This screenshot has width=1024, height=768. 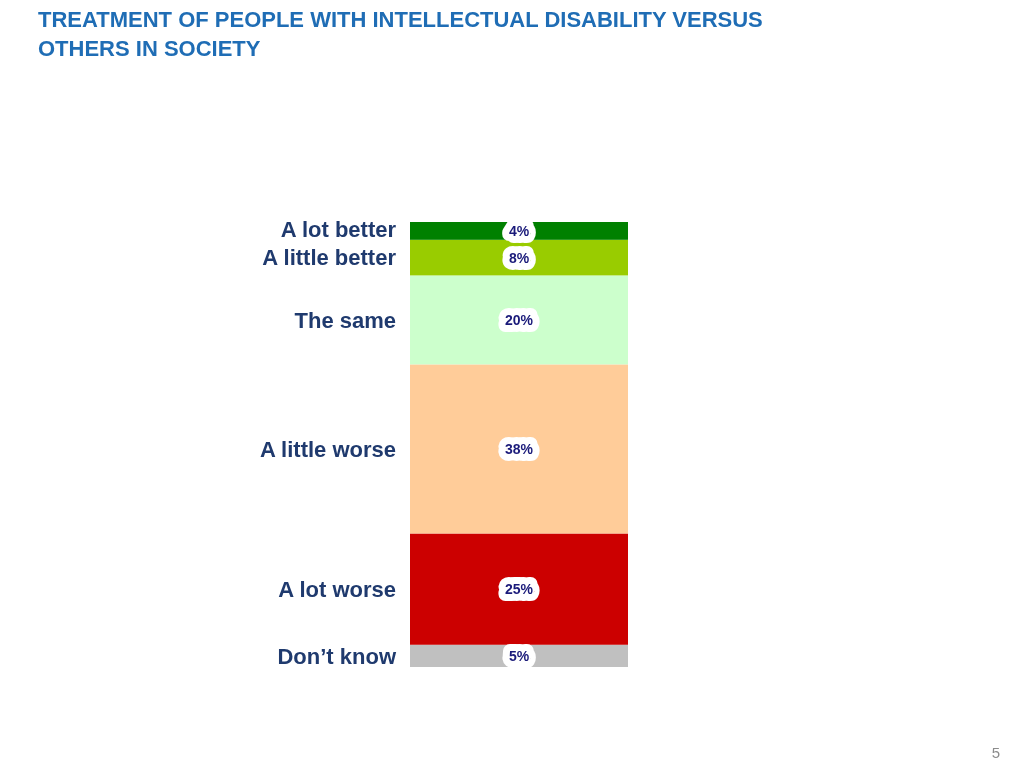 What do you see at coordinates (519, 655) in the screenshot?
I see `data-label: 5%` at bounding box center [519, 655].